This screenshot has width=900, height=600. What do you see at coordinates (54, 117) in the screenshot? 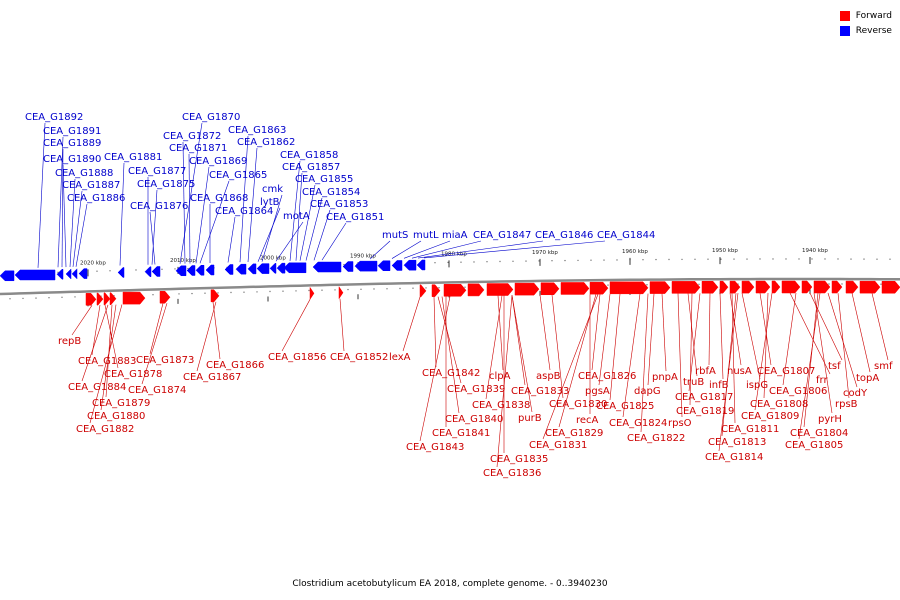
I see `reverse-gene-label: CEA_G1892` at bounding box center [54, 117].